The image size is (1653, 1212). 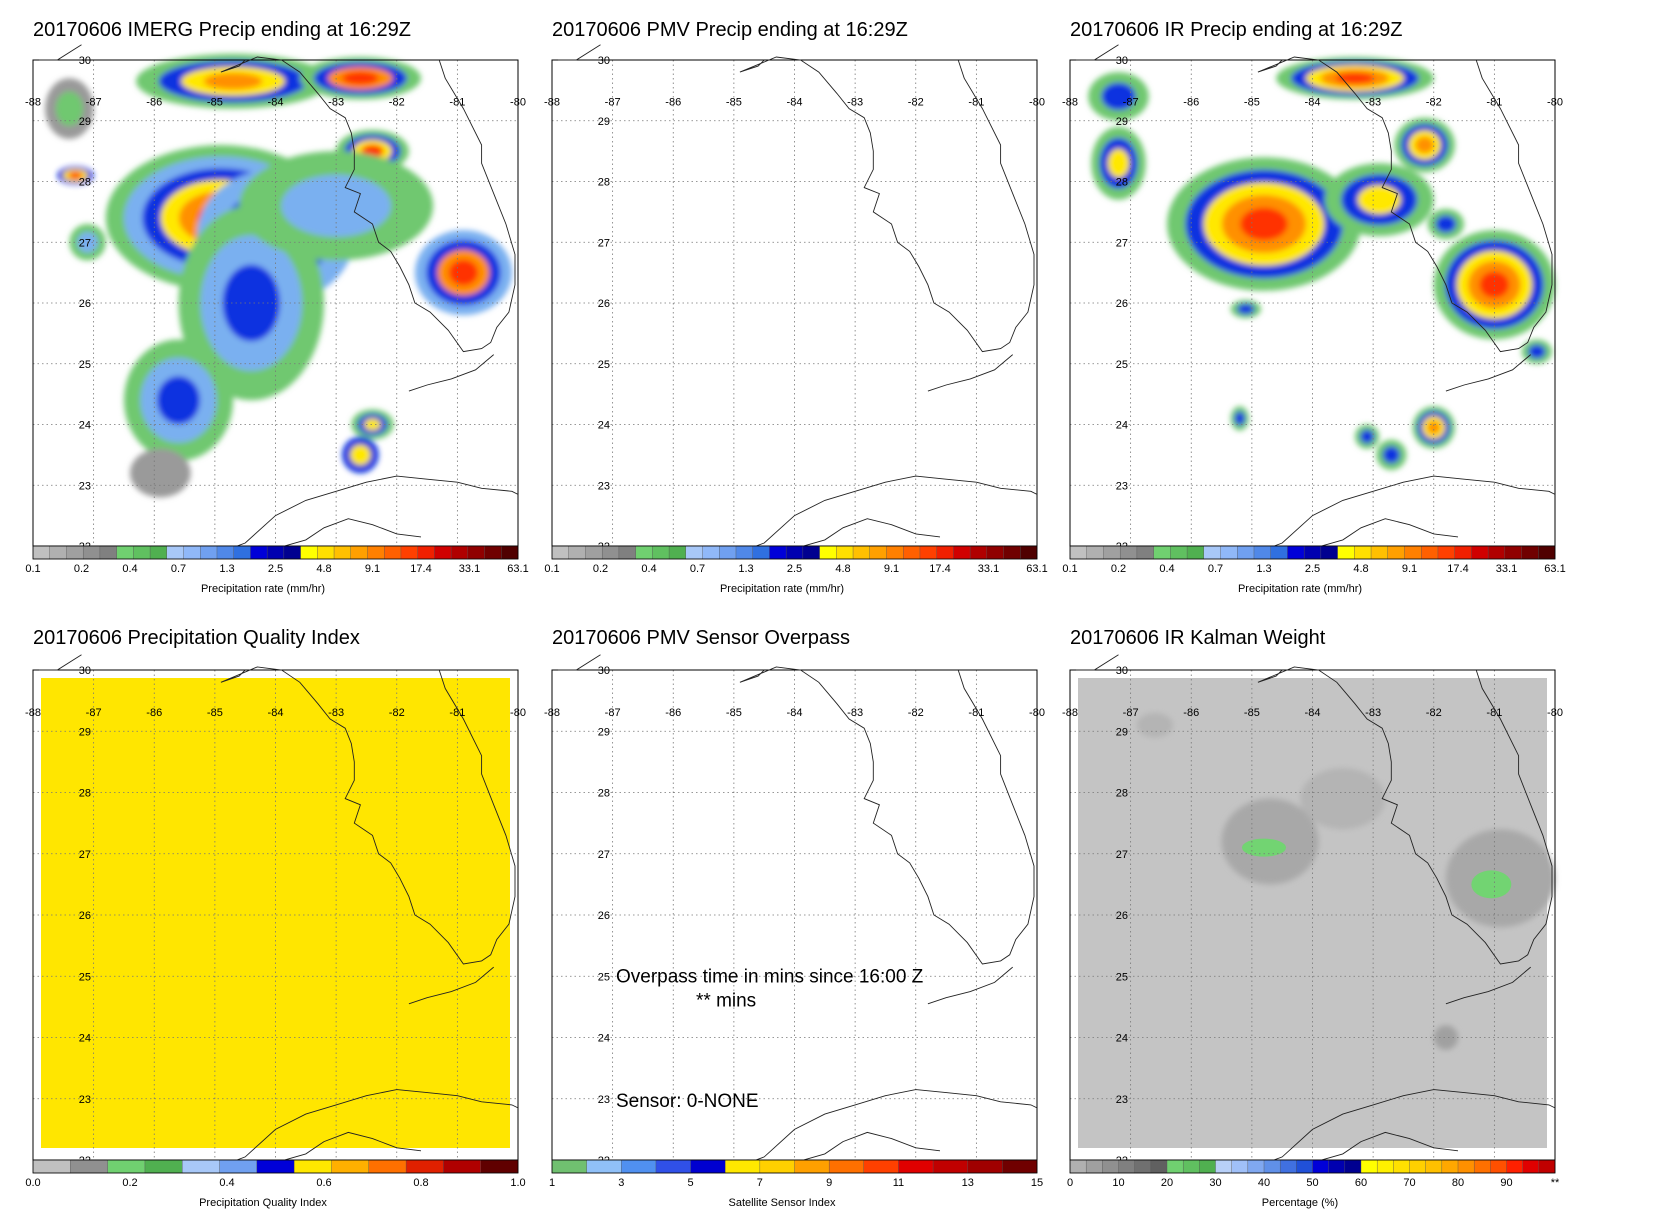 I want to click on colorbar-label: 13, so click(x=968, y=1183).